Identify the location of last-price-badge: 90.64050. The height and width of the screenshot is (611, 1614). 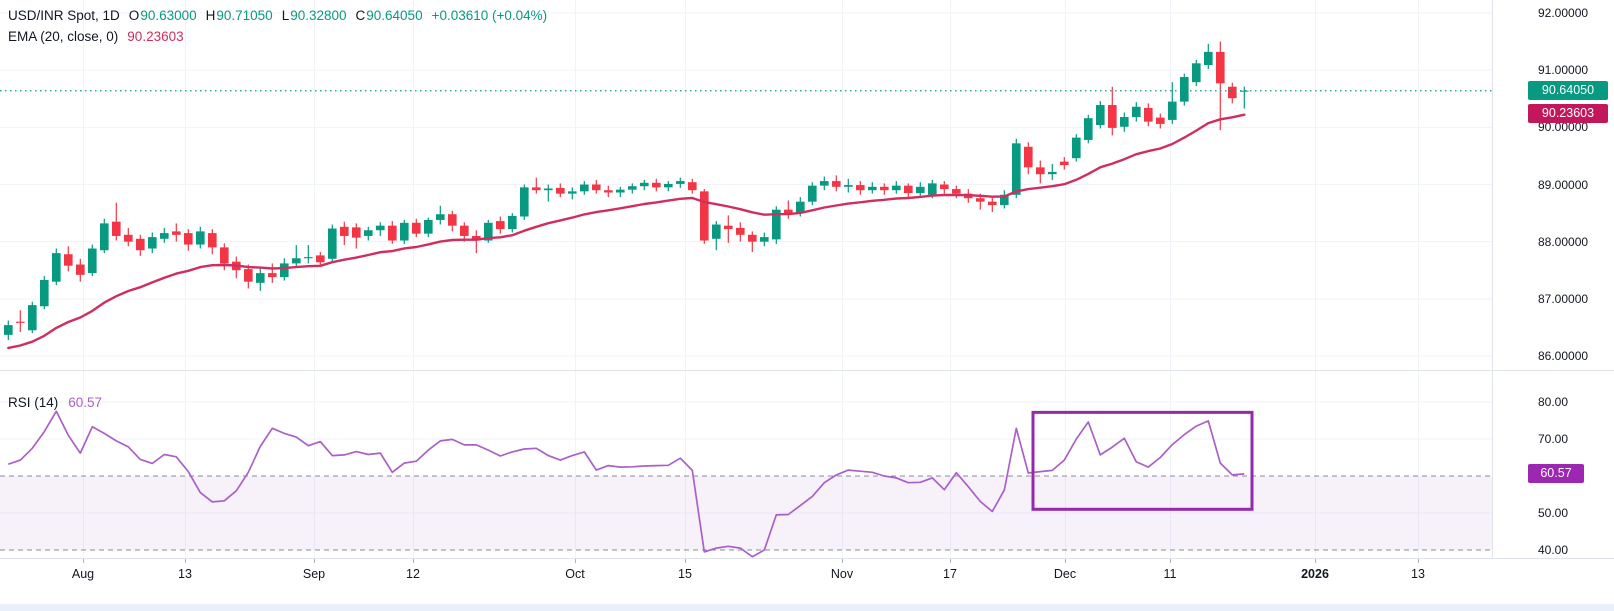
(1568, 91).